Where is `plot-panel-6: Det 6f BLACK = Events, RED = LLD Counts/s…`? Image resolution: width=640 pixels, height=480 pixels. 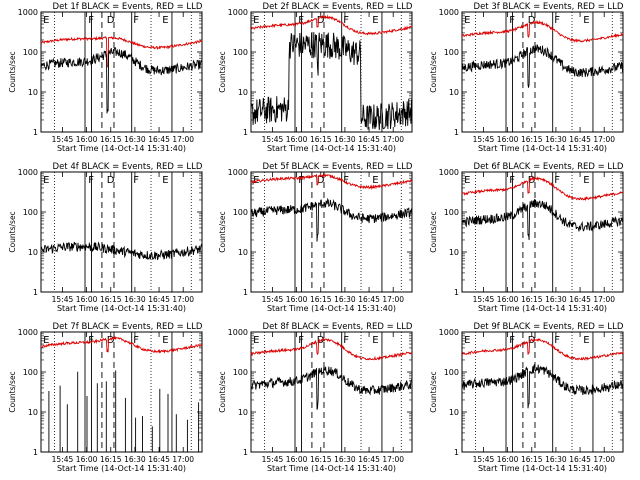
plot-panel-6: Det 6f BLACK = Events, RED = LLD Counts/s… is located at coordinates (526, 237).